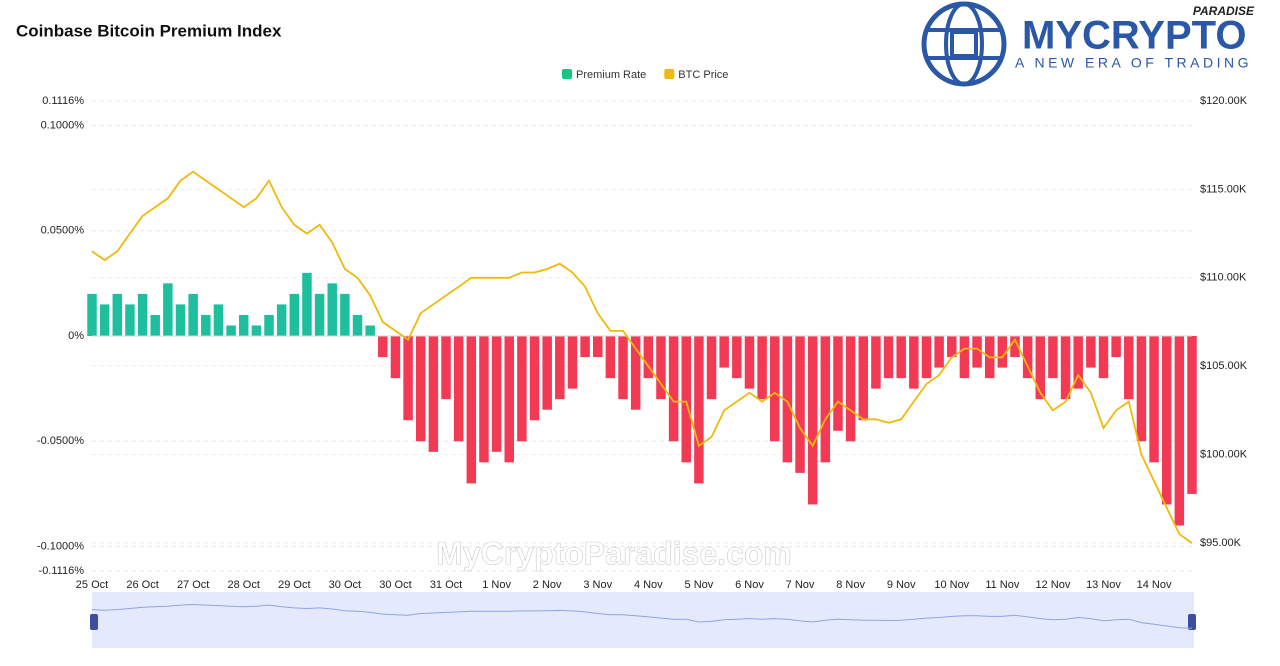 The width and height of the screenshot is (1280, 666). I want to click on x-tick-label: 4 Nov, so click(648, 585).